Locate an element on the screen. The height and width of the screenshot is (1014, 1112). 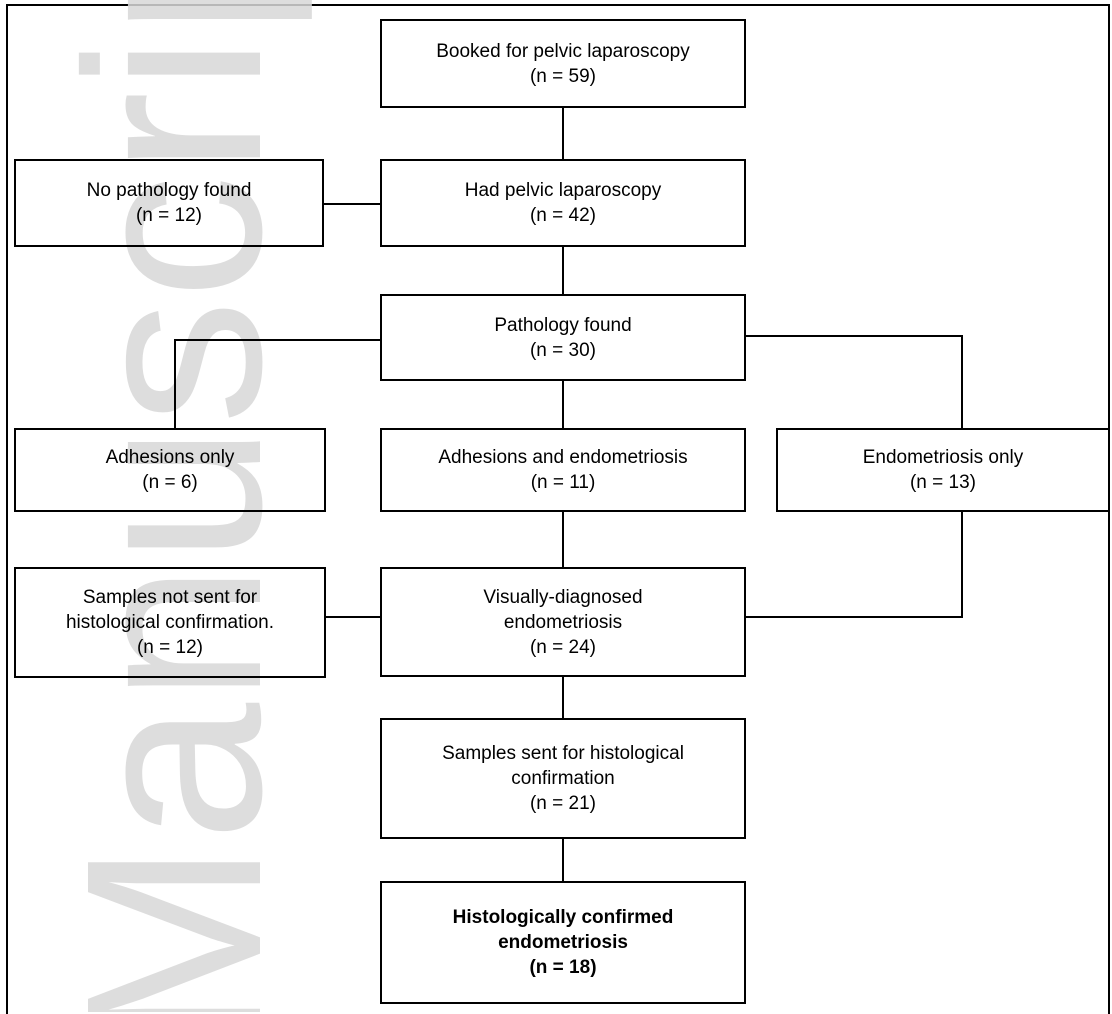
box-had-laparoscopy: Had pelvic laparoscopy (n = 42) is located at coordinates (563, 203).